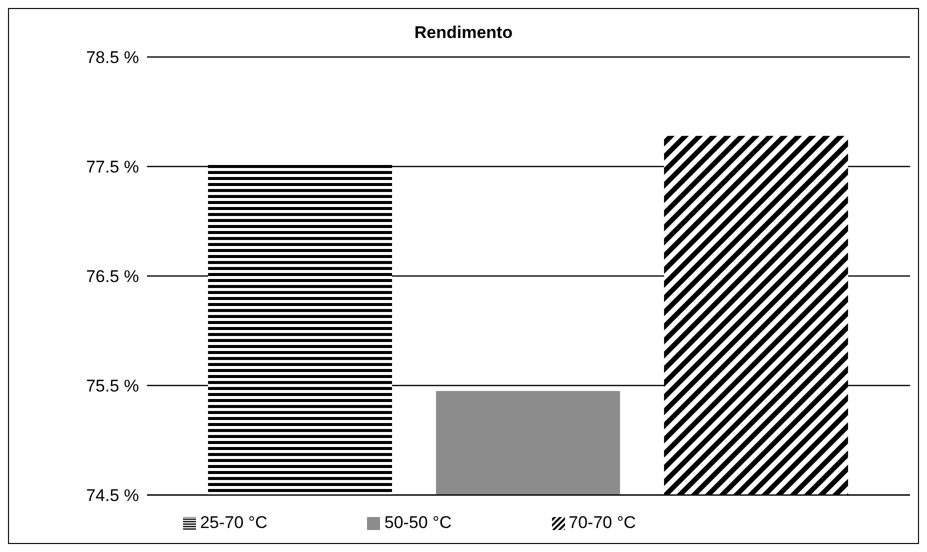 Image resolution: width=927 pixels, height=552 pixels. What do you see at coordinates (418, 522) in the screenshot?
I see `legend-label: 50-50 °C` at bounding box center [418, 522].